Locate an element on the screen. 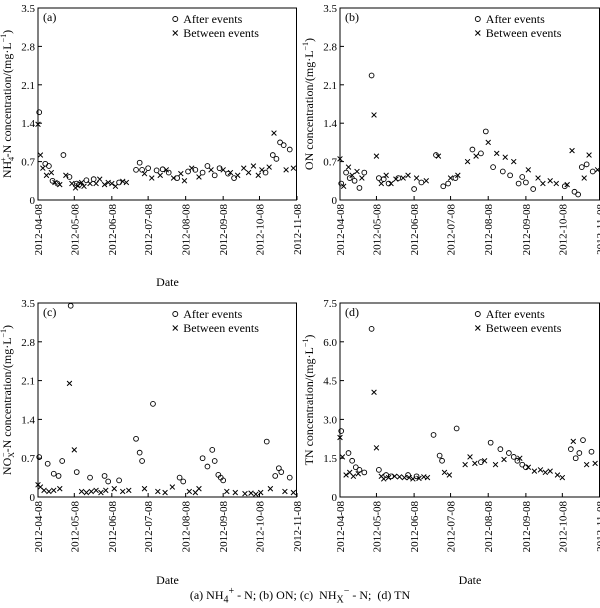 Image resolution: width=600 pixels, height=608 pixels. caption-c-sub: X is located at coordinates (340, 600).